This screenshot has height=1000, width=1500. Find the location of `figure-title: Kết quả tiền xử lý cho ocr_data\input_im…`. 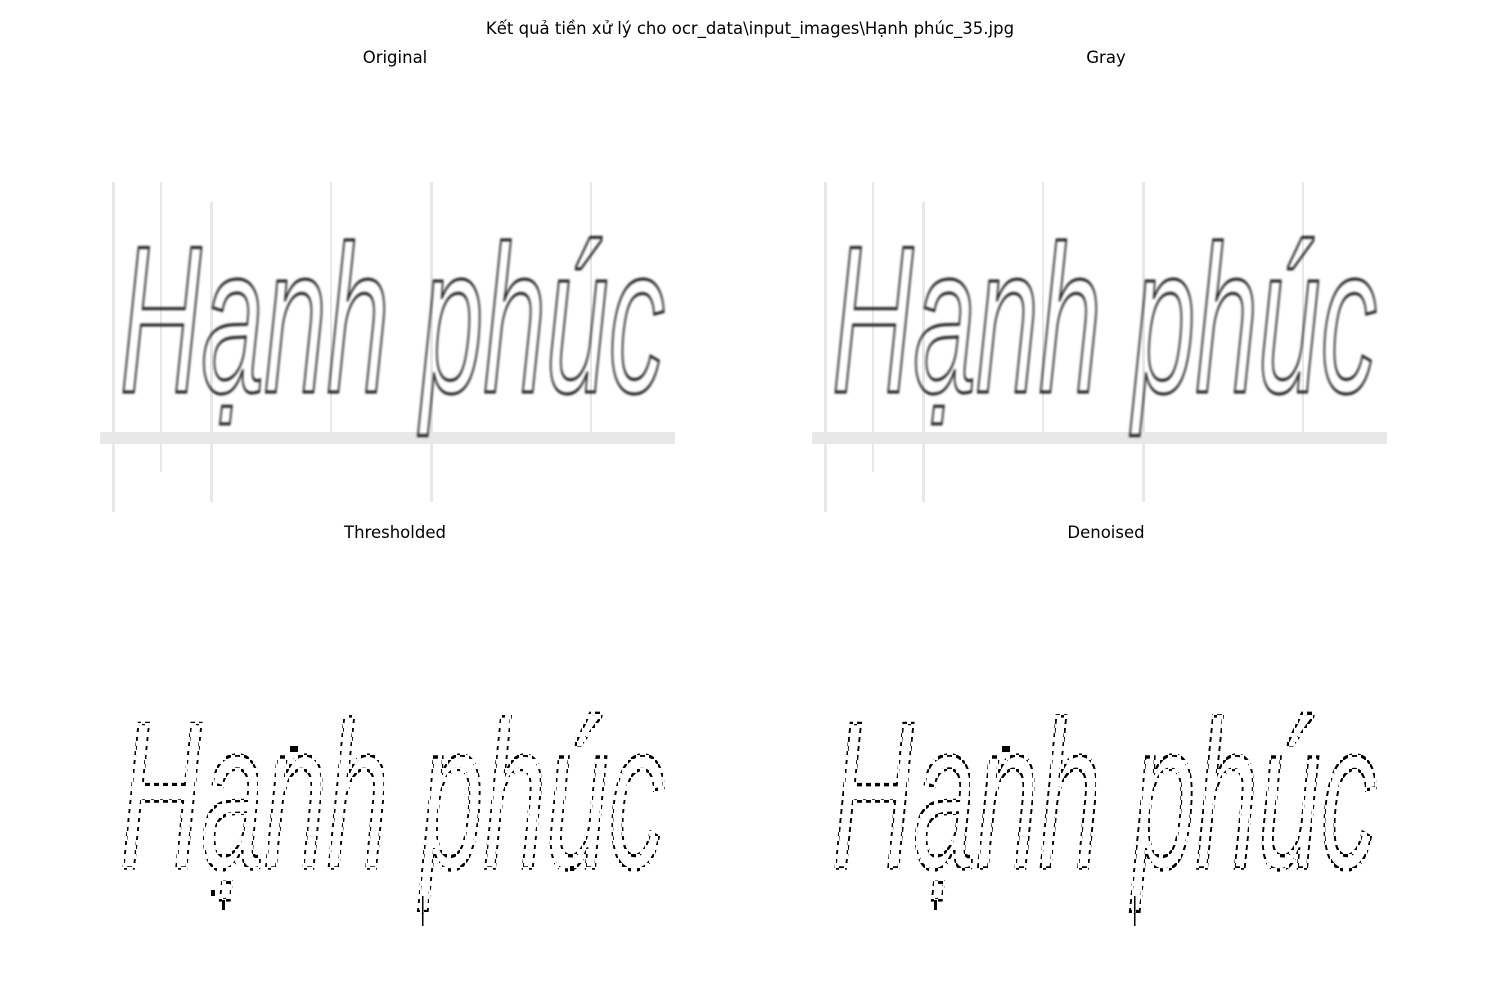

figure-title: Kết quả tiền xử lý cho ocr_data\input_im… is located at coordinates (750, 28).